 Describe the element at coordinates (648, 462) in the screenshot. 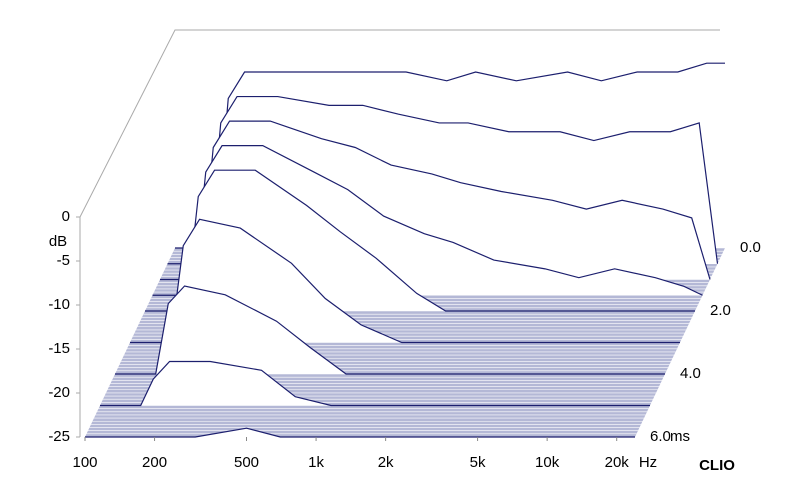

I see `x-unit: Hz` at that location.